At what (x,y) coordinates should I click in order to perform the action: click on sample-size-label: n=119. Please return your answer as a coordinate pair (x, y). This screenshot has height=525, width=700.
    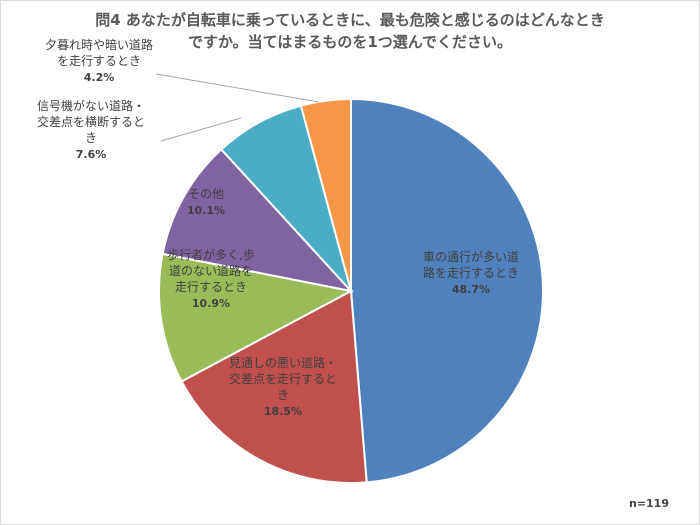
    Looking at the image, I should click on (649, 503).